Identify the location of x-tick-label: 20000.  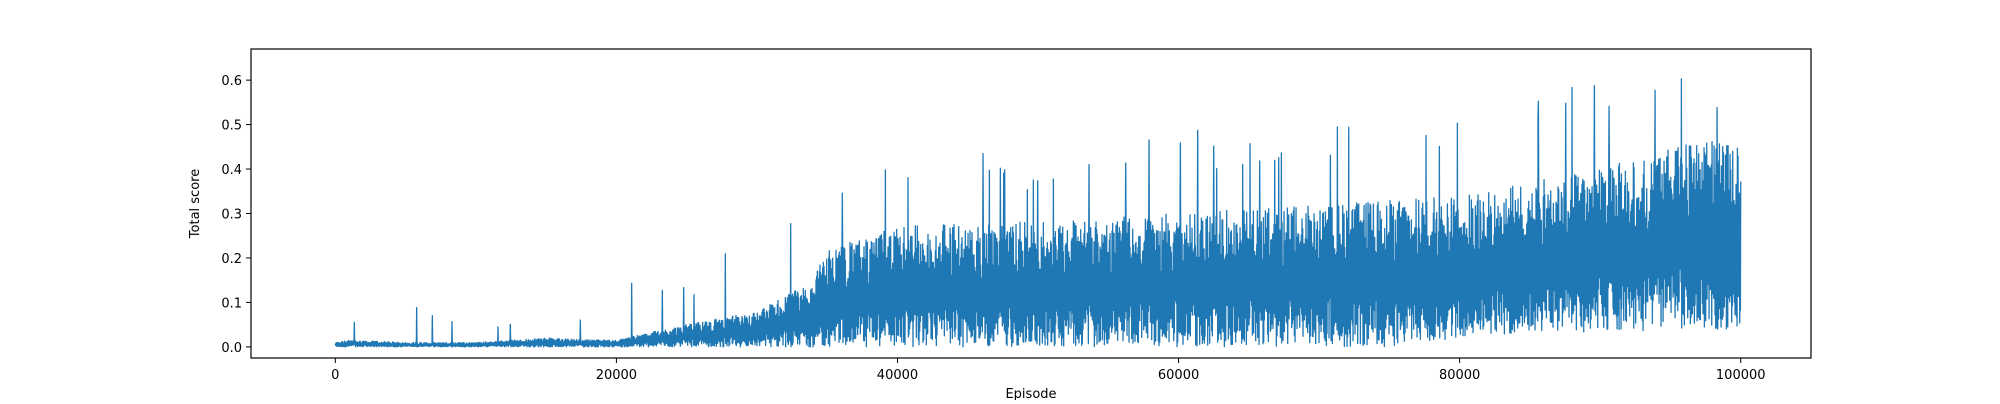
(616, 375).